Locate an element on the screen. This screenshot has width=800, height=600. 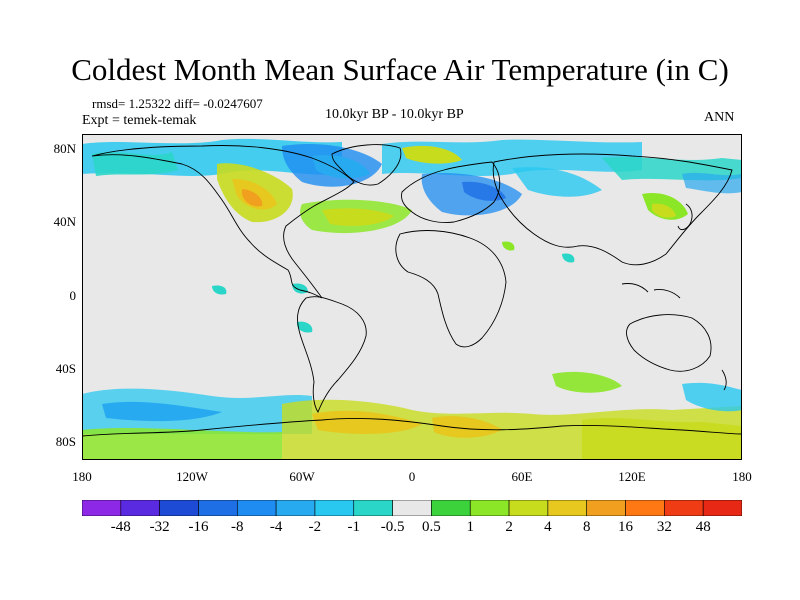
lon-label-180e: 180 is located at coordinates (742, 476).